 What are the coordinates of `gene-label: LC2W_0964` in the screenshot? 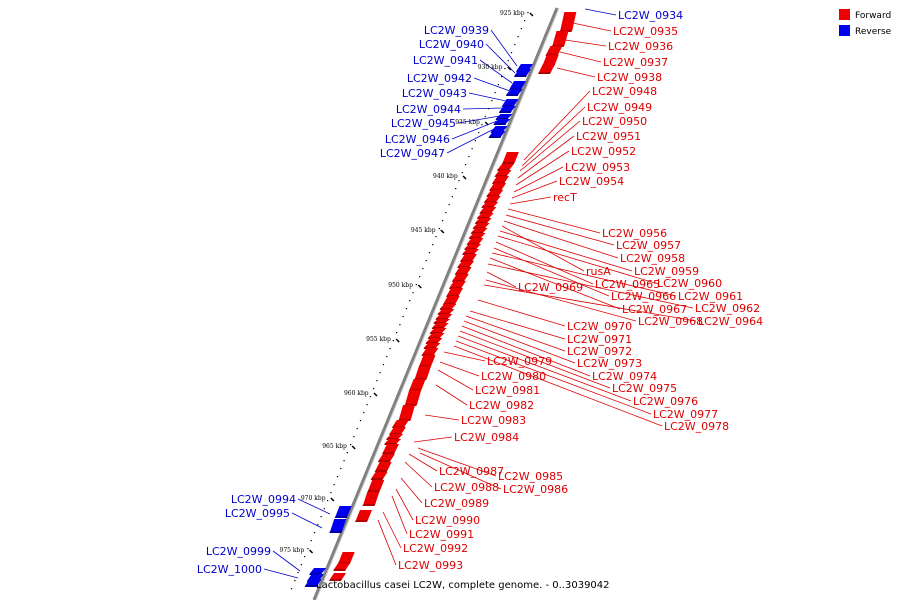 It's located at (730, 321).